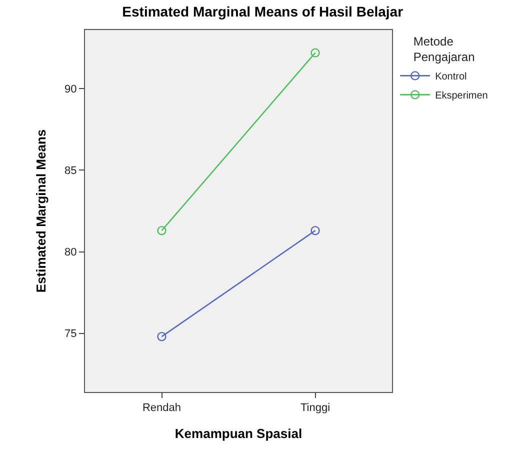  I want to click on x-axis-title: Kemampuan Spasial, so click(238, 433).